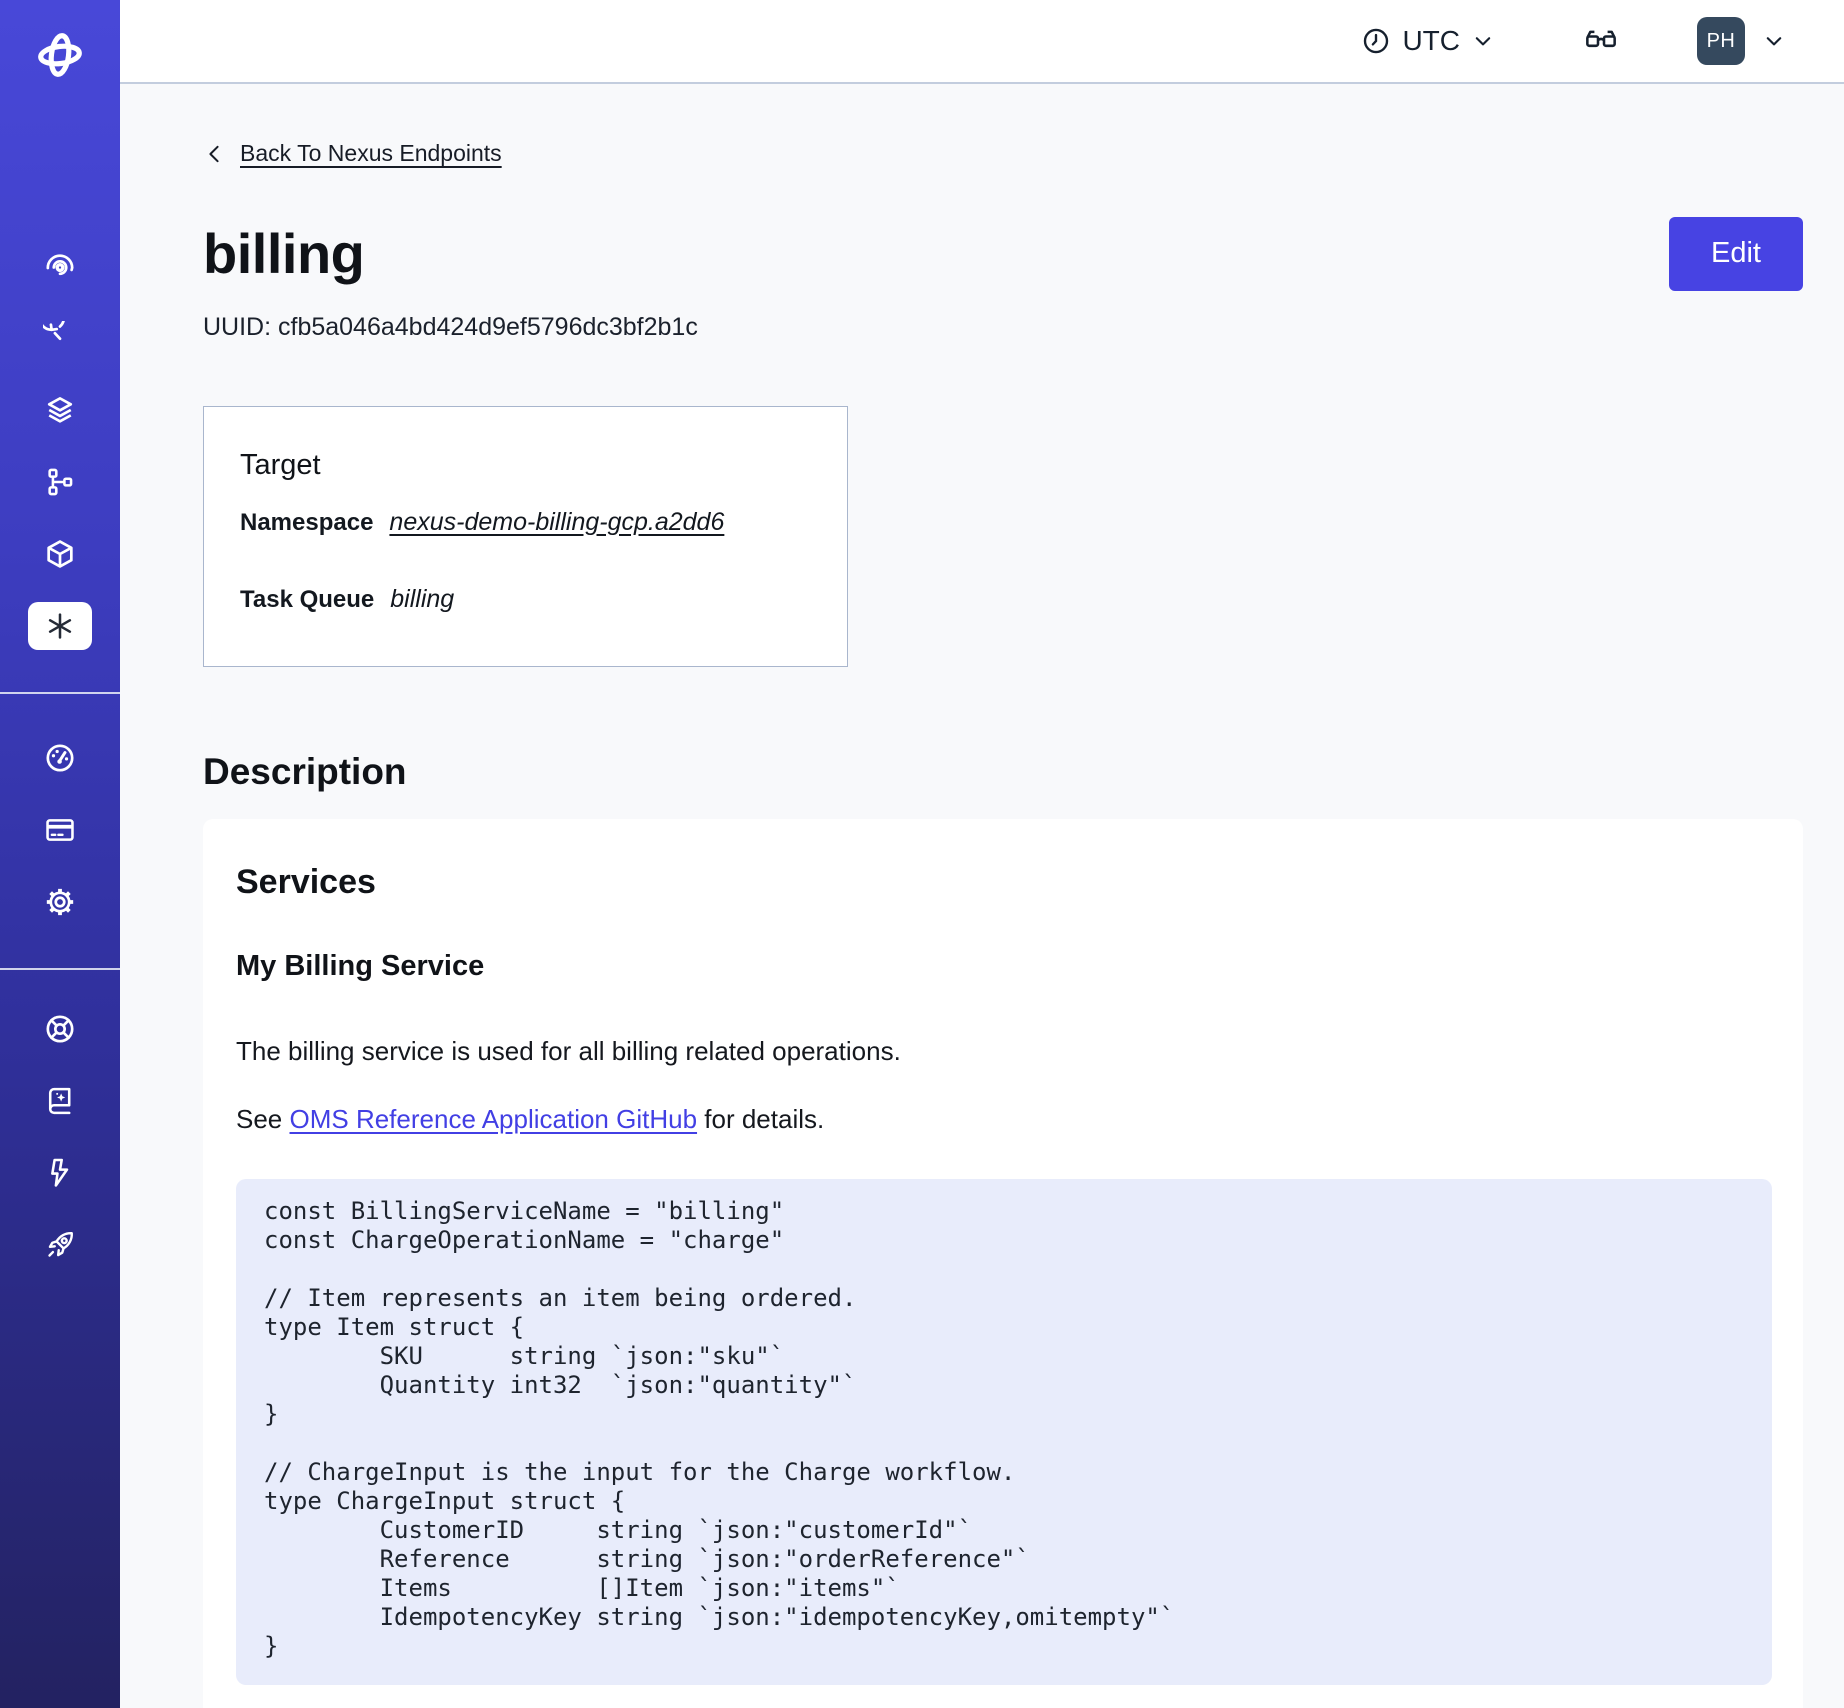 The width and height of the screenshot is (1844, 1708). I want to click on task-queue-label: Task Queue, so click(307, 599).